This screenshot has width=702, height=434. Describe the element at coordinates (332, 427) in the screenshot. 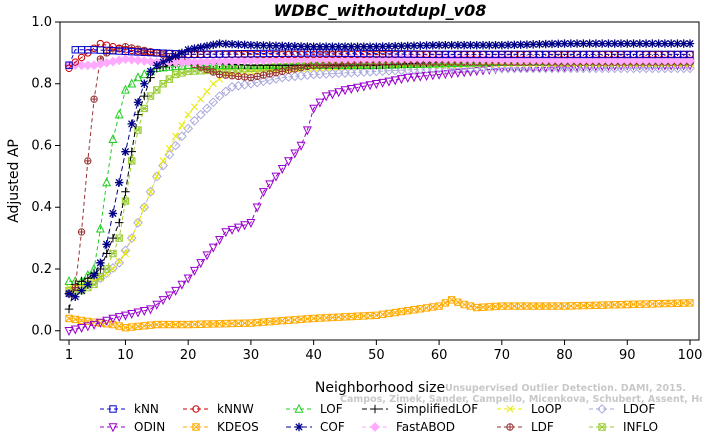

I see `legend-label: COF` at that location.